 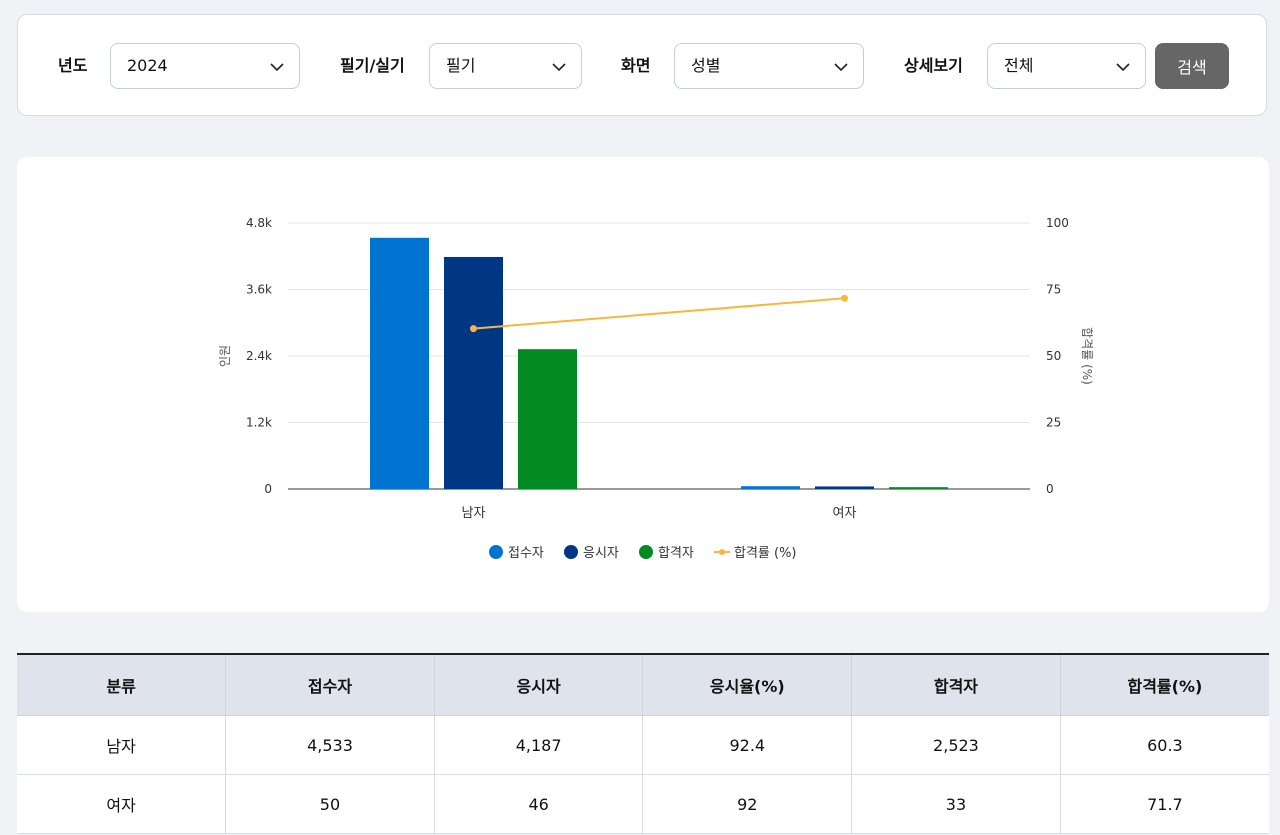 I want to click on y-tick-label: 4.8k, so click(x=259, y=223).